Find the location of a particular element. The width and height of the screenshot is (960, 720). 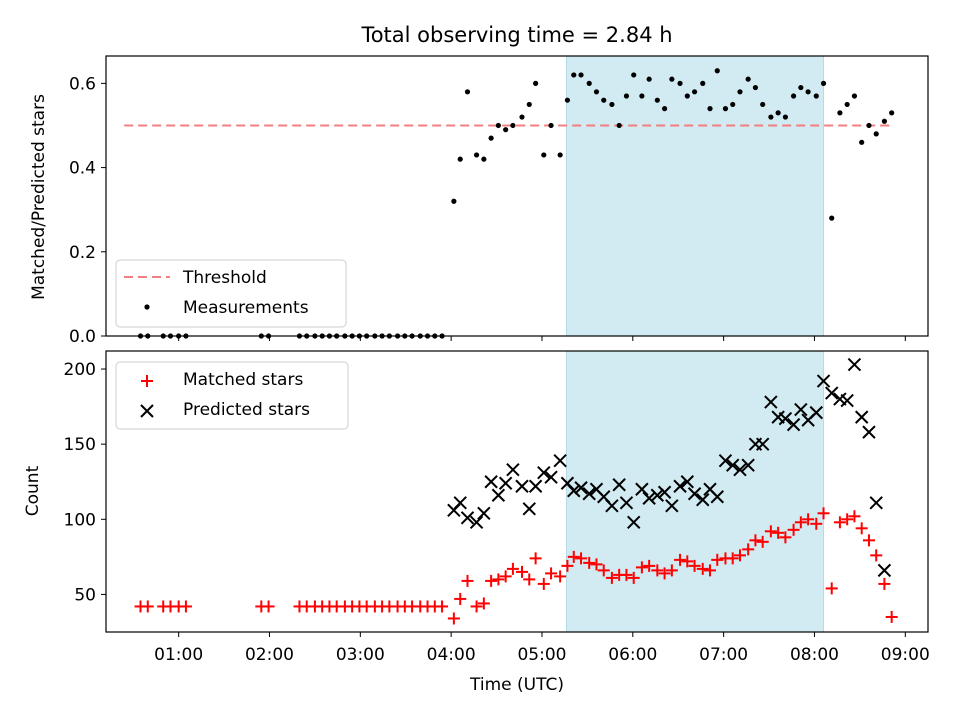

legend-threshold-label: Threshold is located at coordinates (224, 278).